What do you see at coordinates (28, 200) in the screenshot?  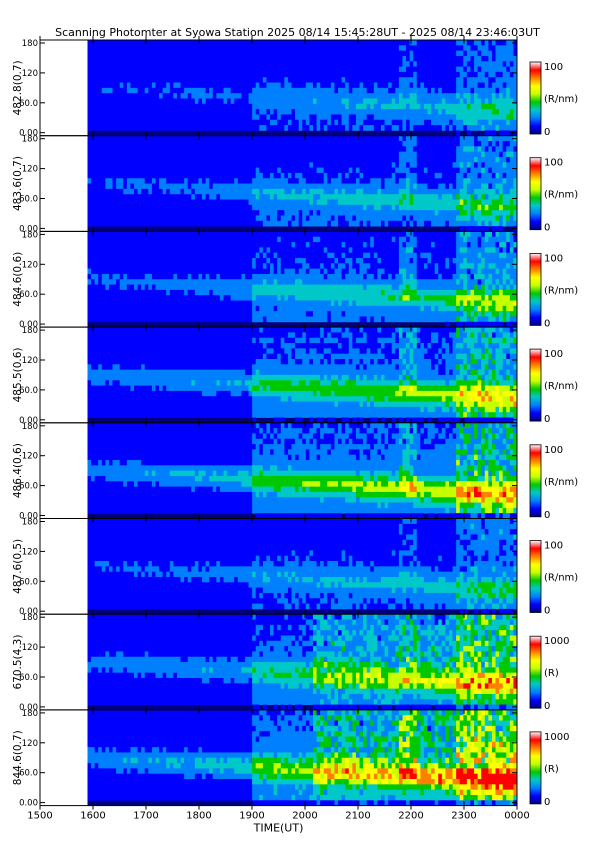 I see `y-tick-label: 60.0` at bounding box center [28, 200].